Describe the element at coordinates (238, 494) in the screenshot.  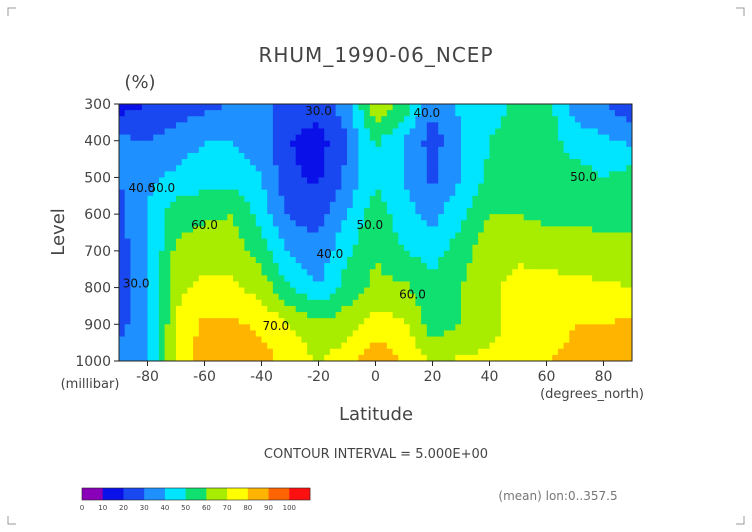
I see `colorbar-swatch` at that location.